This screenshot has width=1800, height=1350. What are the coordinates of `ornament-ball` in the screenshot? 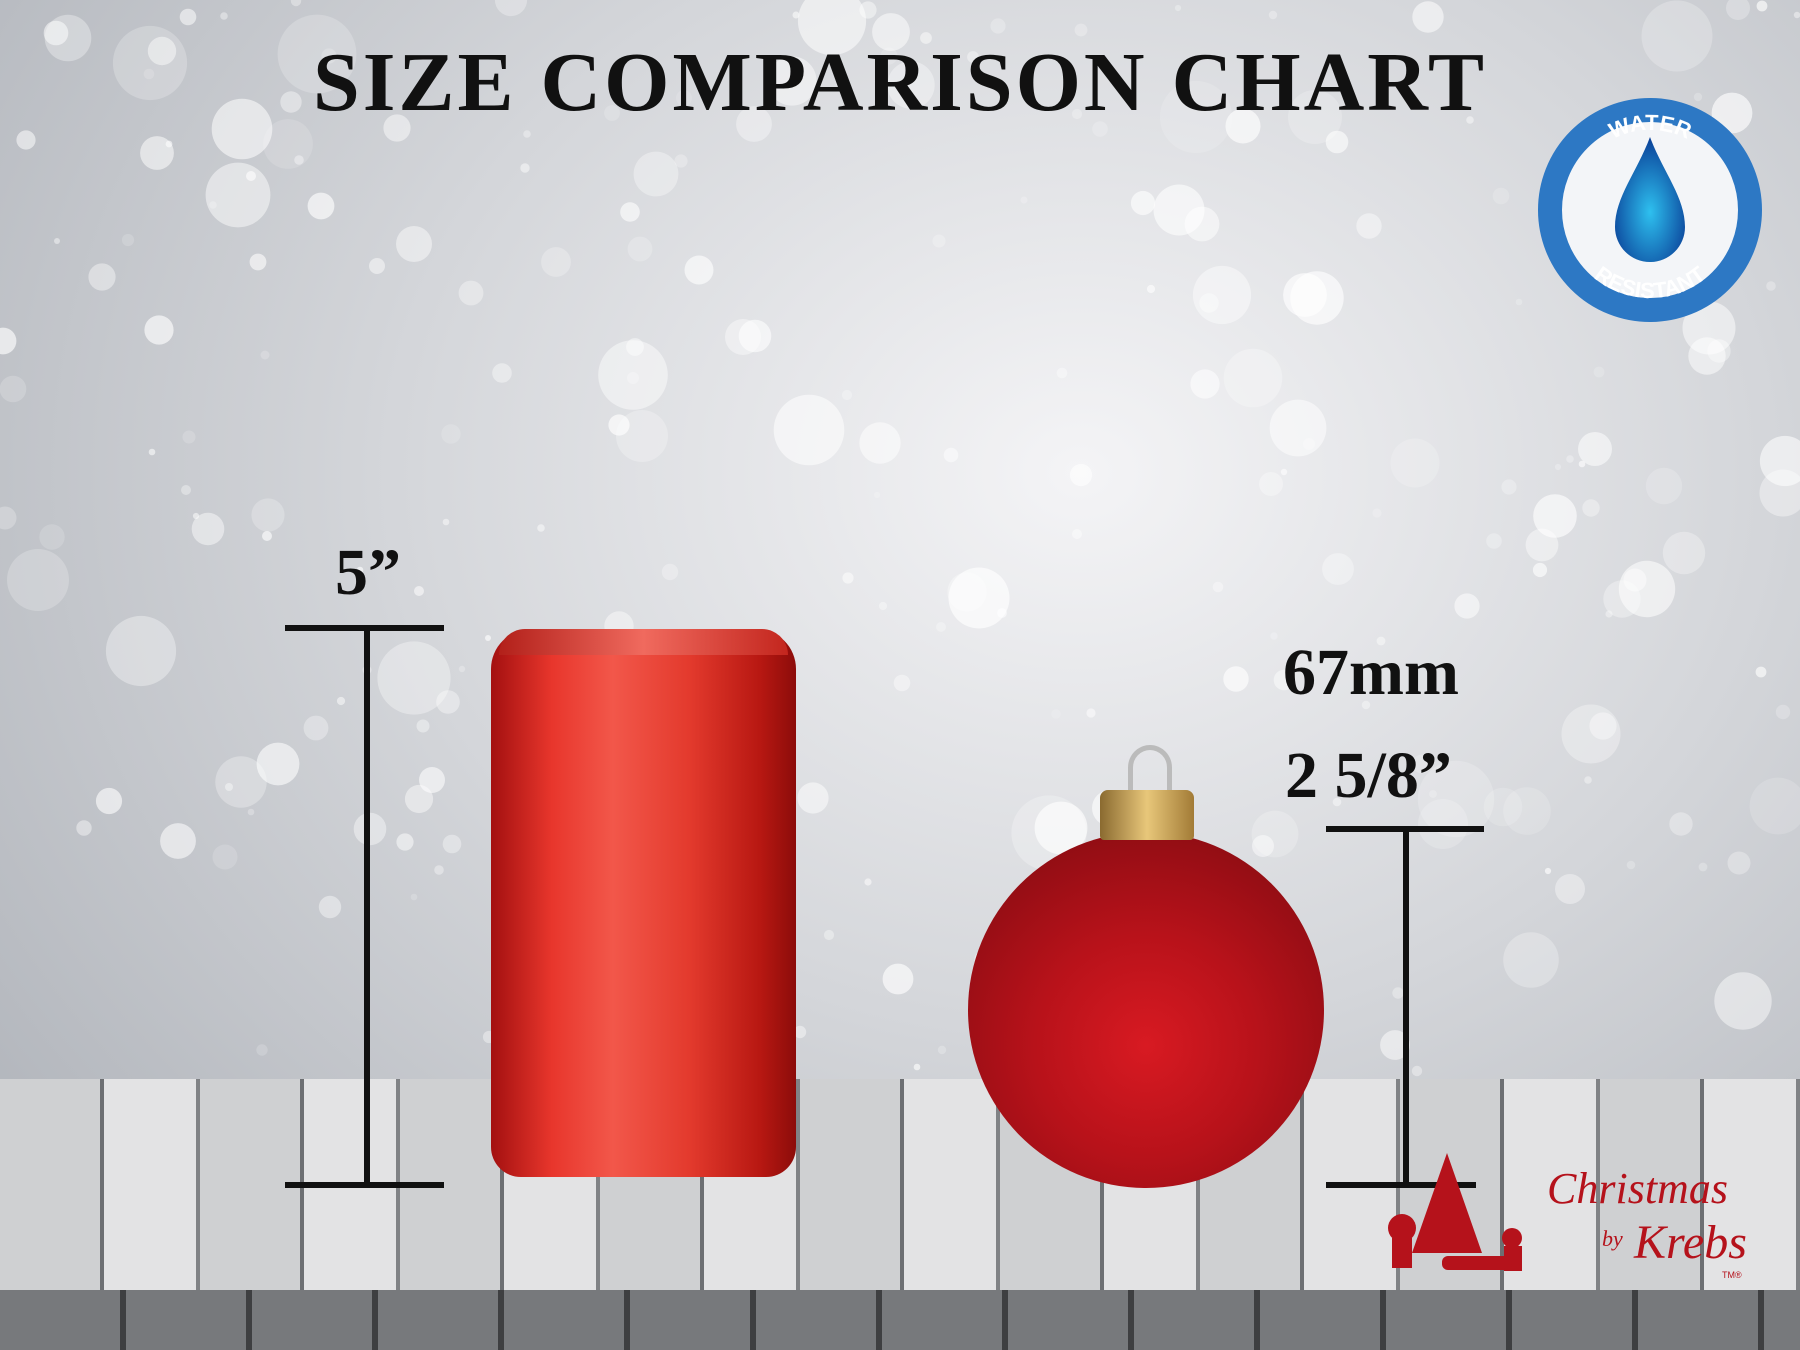 It's located at (1146, 1010).